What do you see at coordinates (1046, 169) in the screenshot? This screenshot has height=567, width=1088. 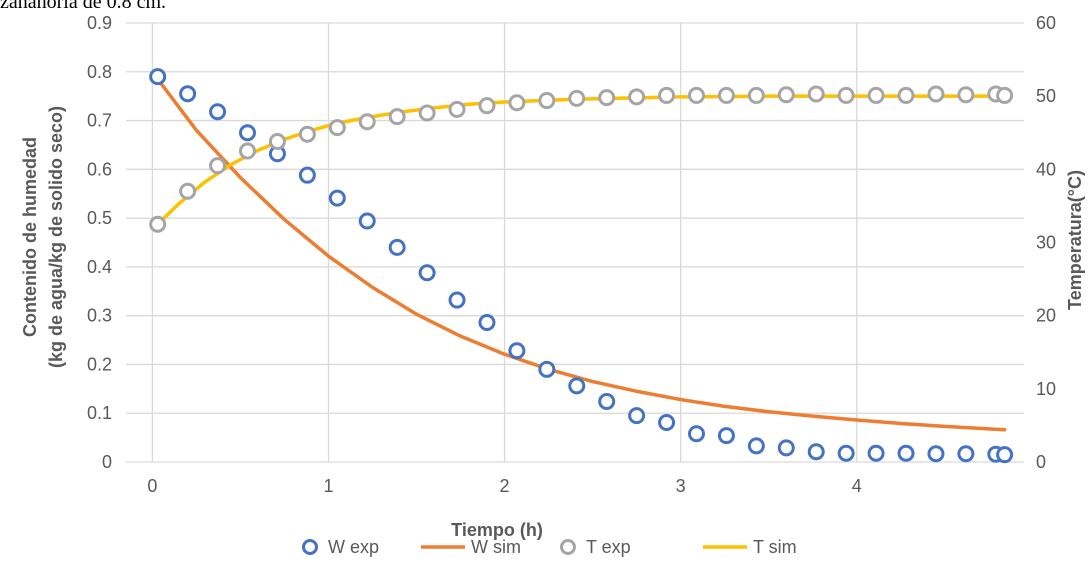 I see `y-right-tick-label: 40` at bounding box center [1046, 169].